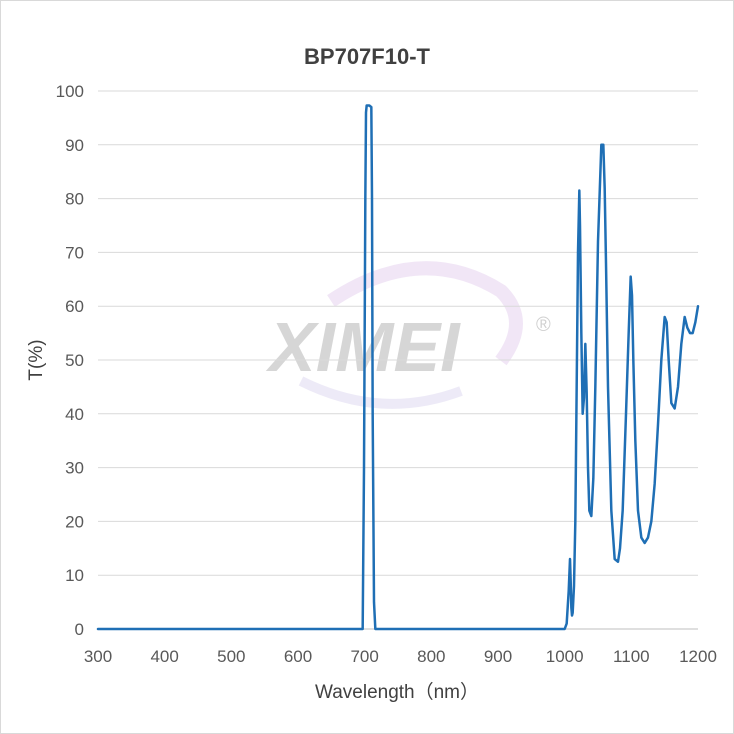 This screenshot has width=734, height=734. What do you see at coordinates (74, 199) in the screenshot?
I see `y-tick-label-80: 80` at bounding box center [74, 199].